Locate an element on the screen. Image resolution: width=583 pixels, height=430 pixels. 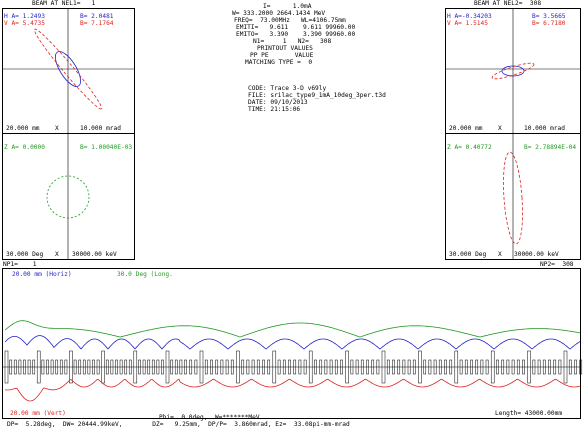
emittance-out: EMITO= 3.390 3.390 99960.00 is located at coordinates (296, 34).